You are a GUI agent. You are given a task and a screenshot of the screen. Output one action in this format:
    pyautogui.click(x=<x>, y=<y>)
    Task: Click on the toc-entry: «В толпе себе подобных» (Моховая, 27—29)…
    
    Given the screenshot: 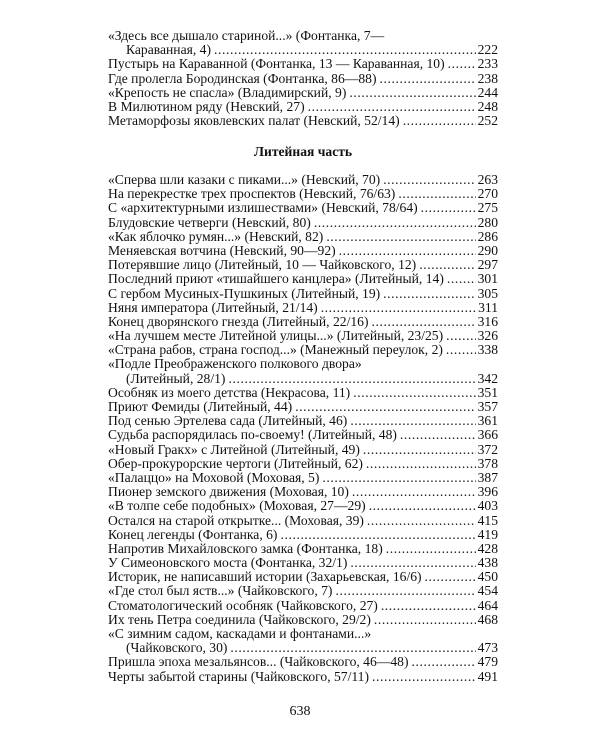 What is the action you would take?
    pyautogui.click(x=303, y=506)
    